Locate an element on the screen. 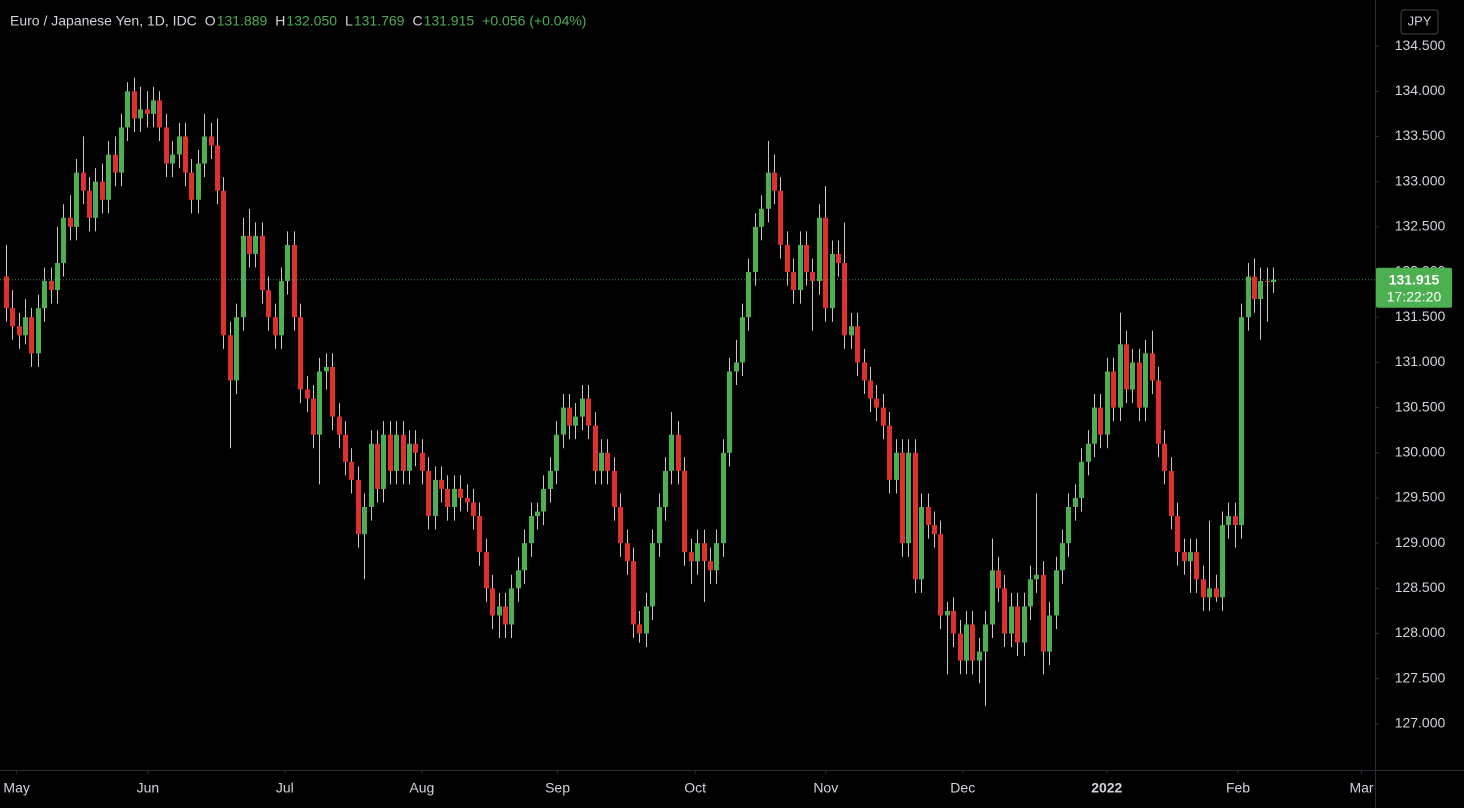 This screenshot has height=808, width=1464. currency-label: JPY is located at coordinates (1420, 20).